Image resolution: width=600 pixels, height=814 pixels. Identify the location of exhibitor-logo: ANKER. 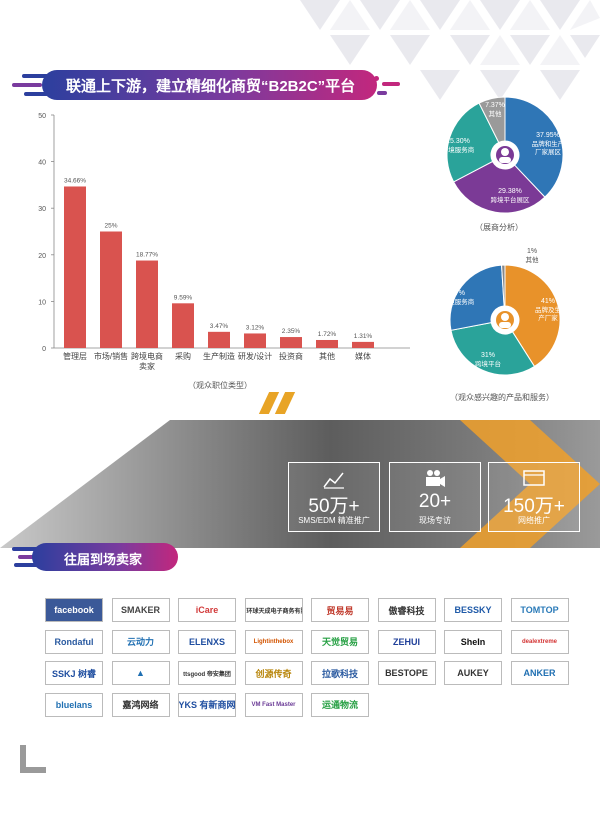
(539, 673).